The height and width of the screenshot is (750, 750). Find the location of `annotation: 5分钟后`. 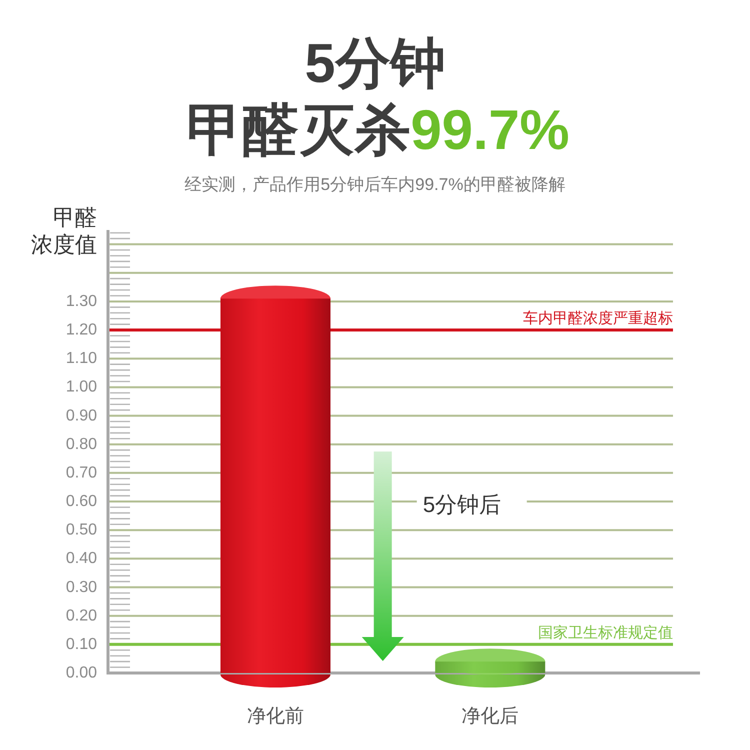

annotation: 5分钟后 is located at coordinates (462, 505).